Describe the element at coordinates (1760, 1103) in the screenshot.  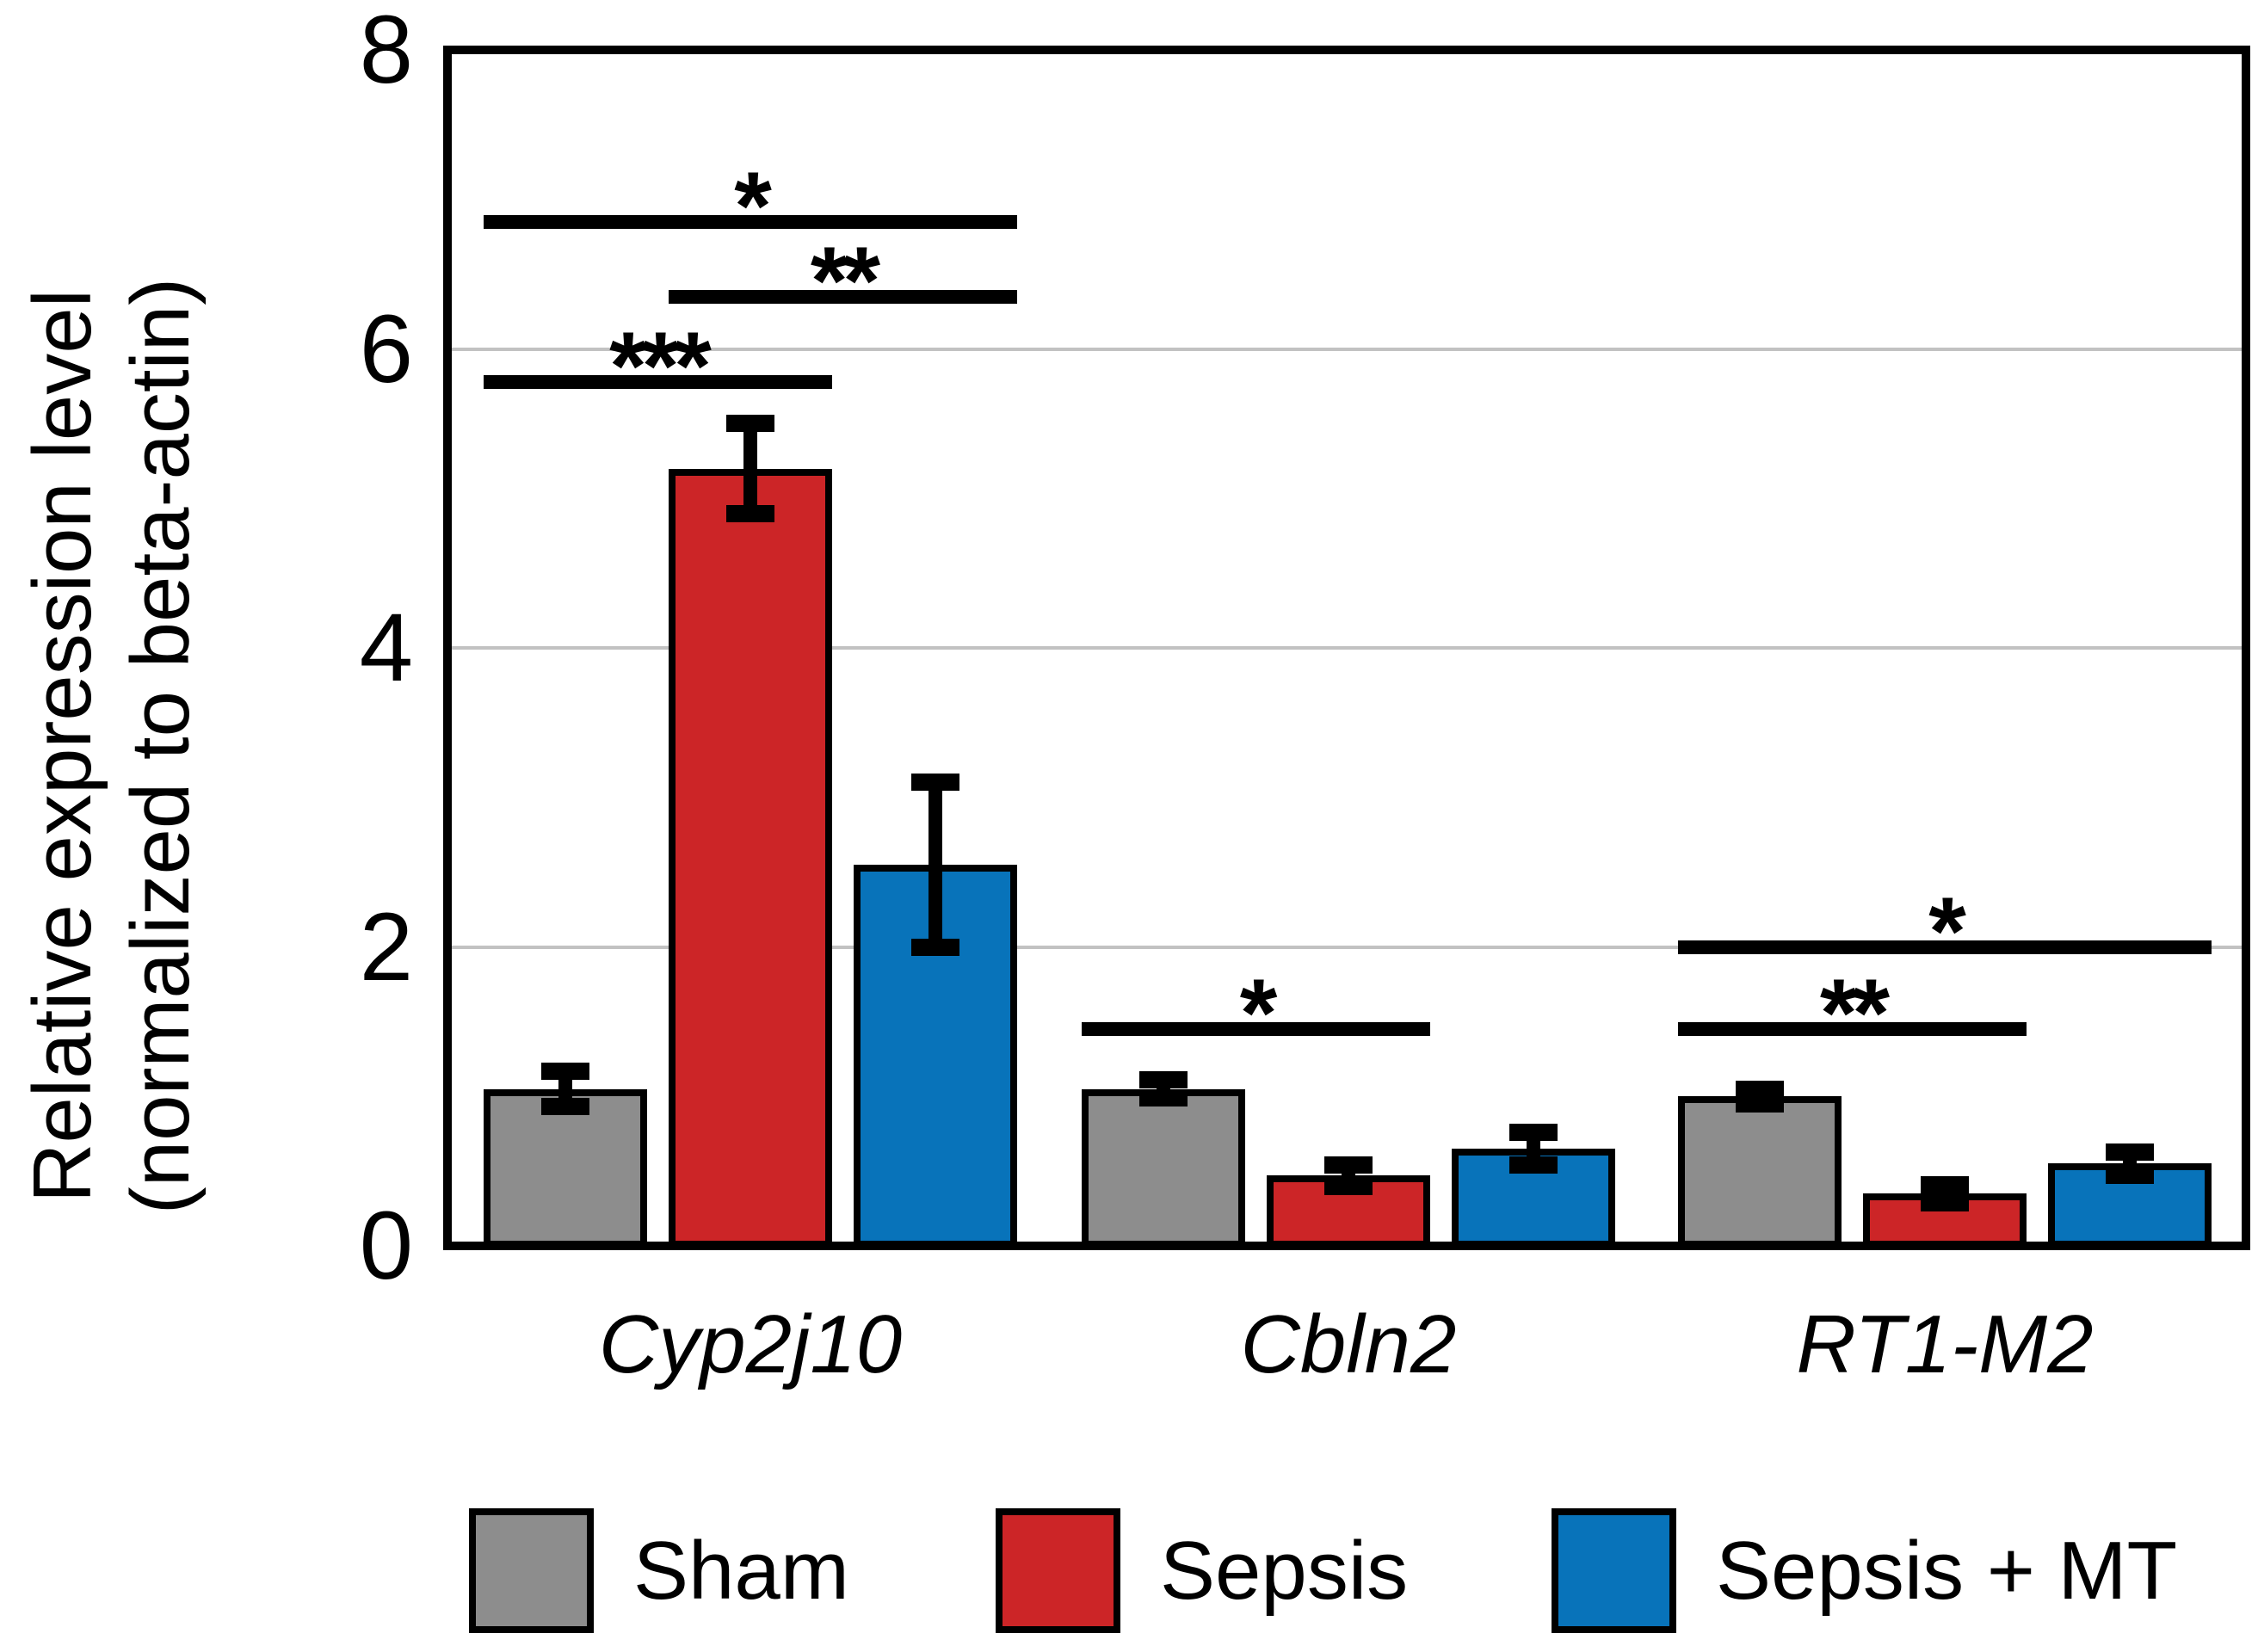
I see `error-cap-bottom-sham-rt1-m2` at that location.